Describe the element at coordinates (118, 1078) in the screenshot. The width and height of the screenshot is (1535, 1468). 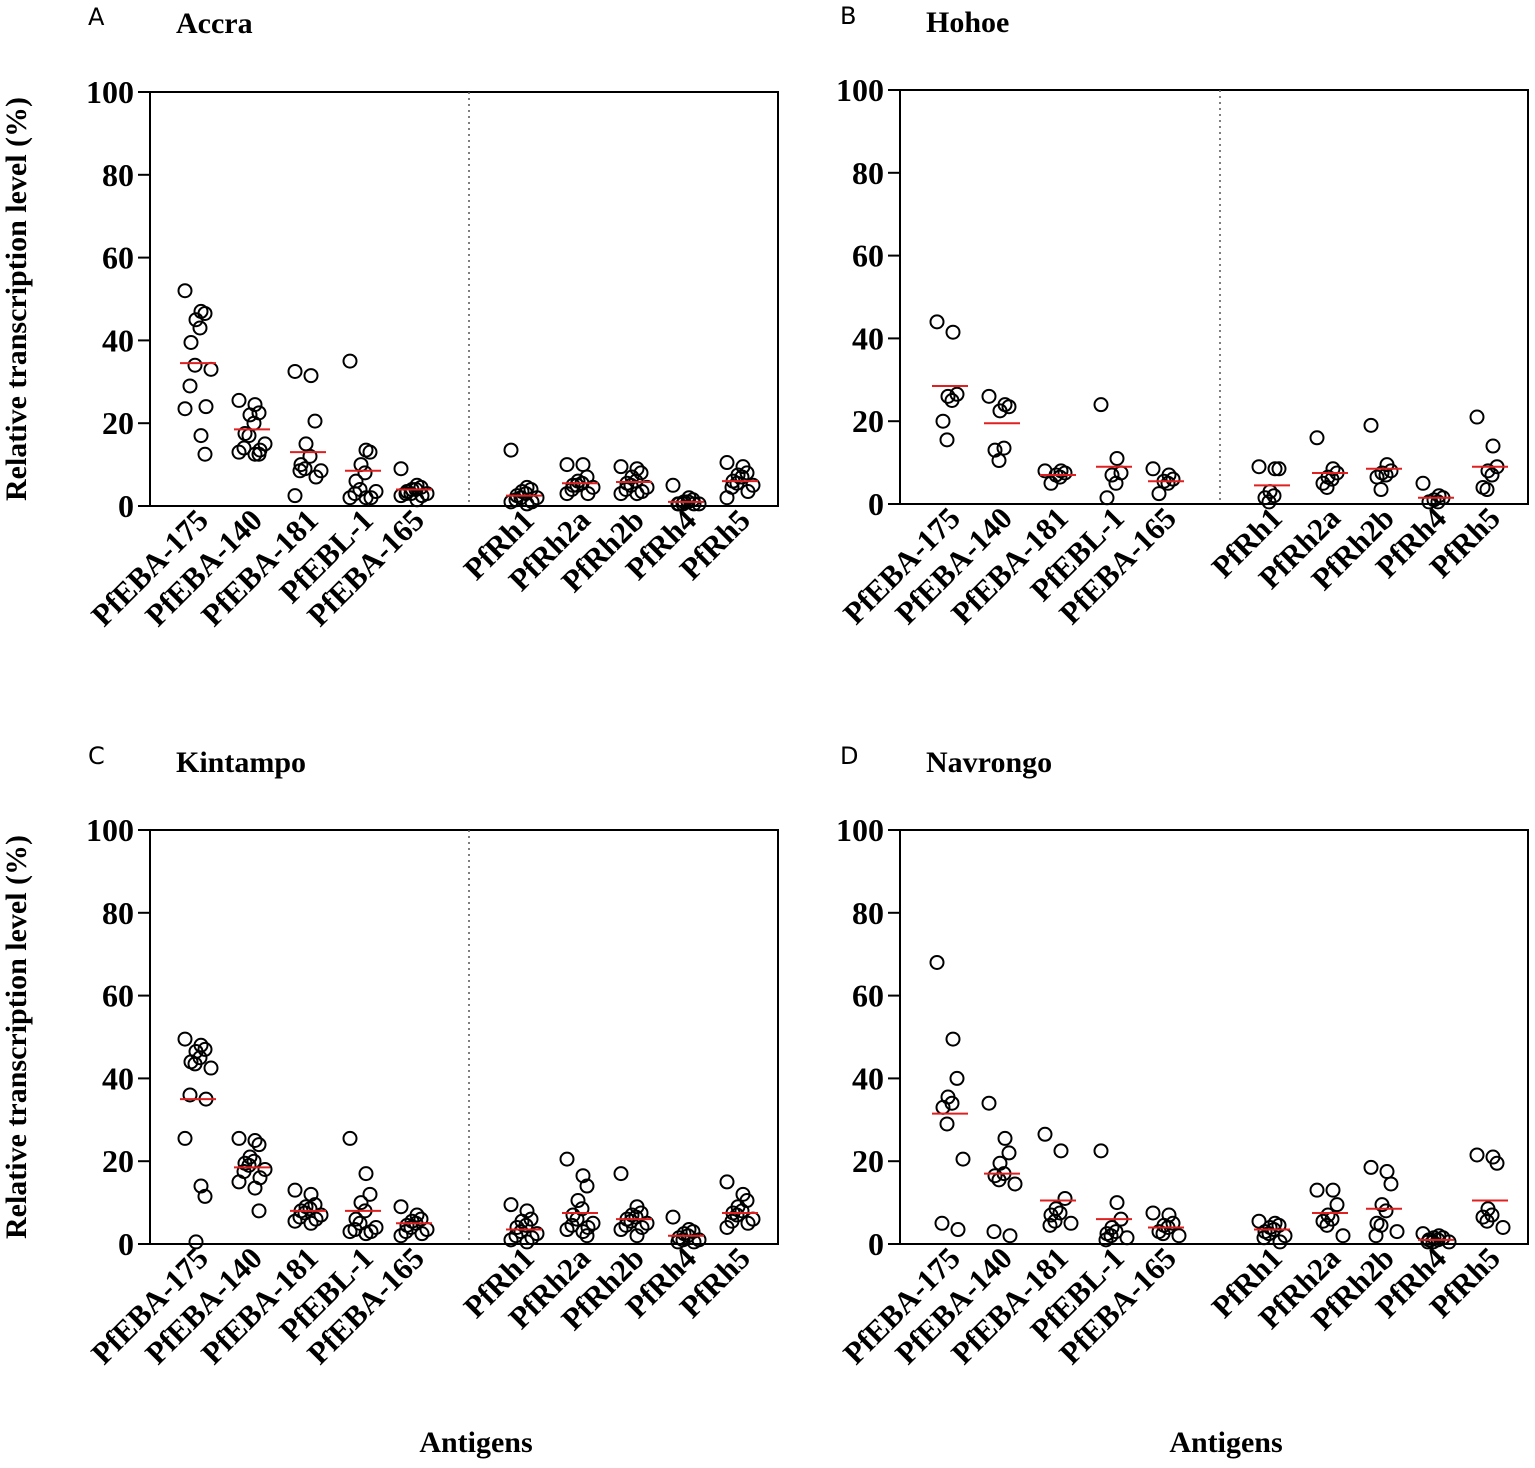
I see `y-tick-label: 40` at that location.